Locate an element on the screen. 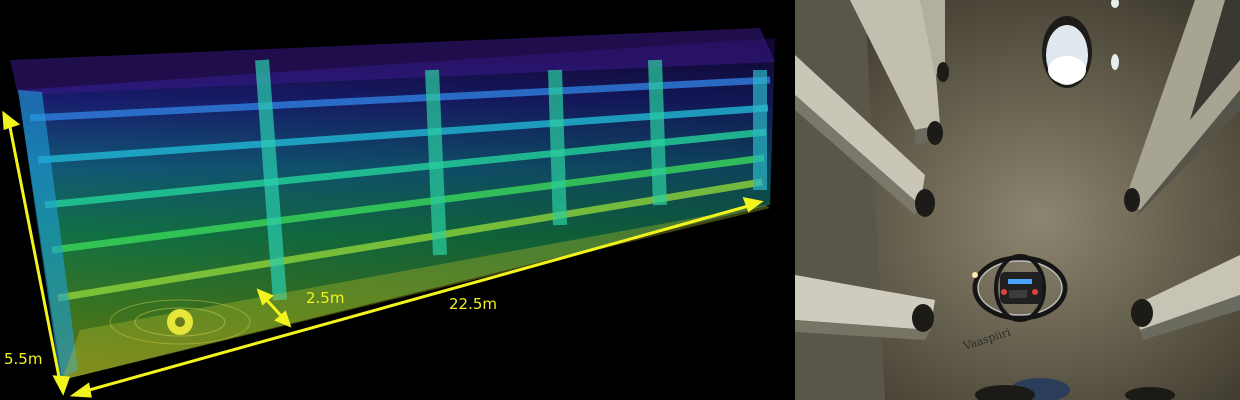 This screenshot has height=400, width=1240. wall-handwriting: Vaaspiiri is located at coordinates (987, 339).